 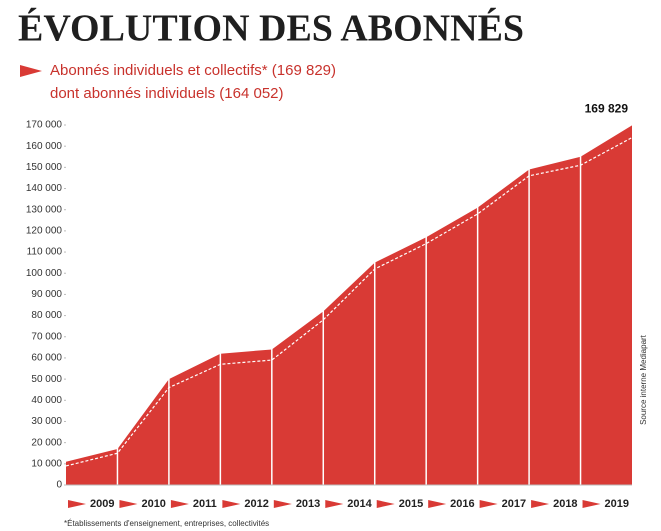 What do you see at coordinates (44, 273) in the screenshot?
I see `y-tick-label: 100 000` at bounding box center [44, 273].